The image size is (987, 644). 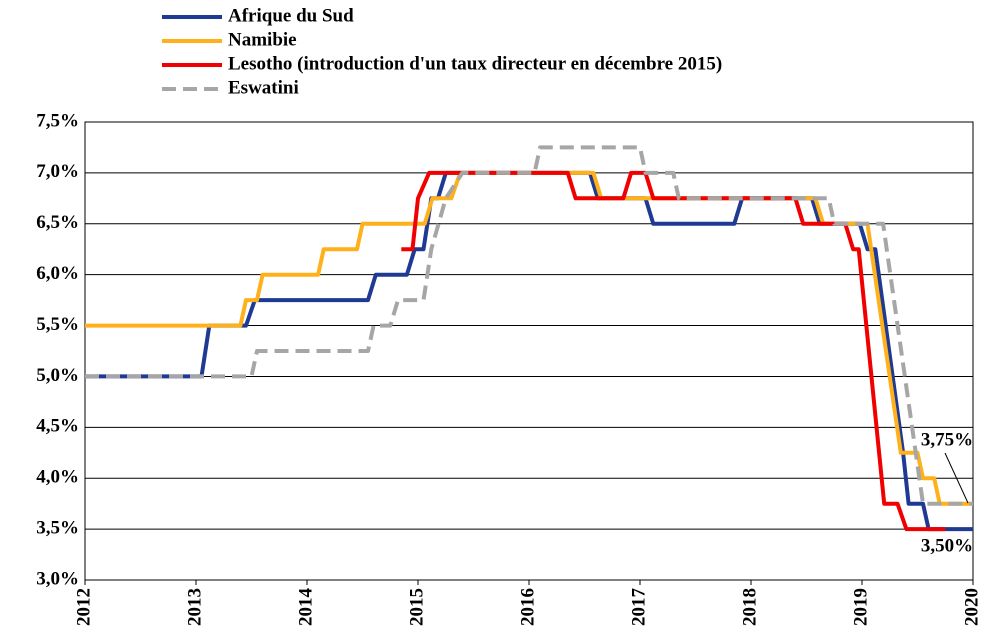 I want to click on x-tick-label: 2017, so click(x=638, y=607).